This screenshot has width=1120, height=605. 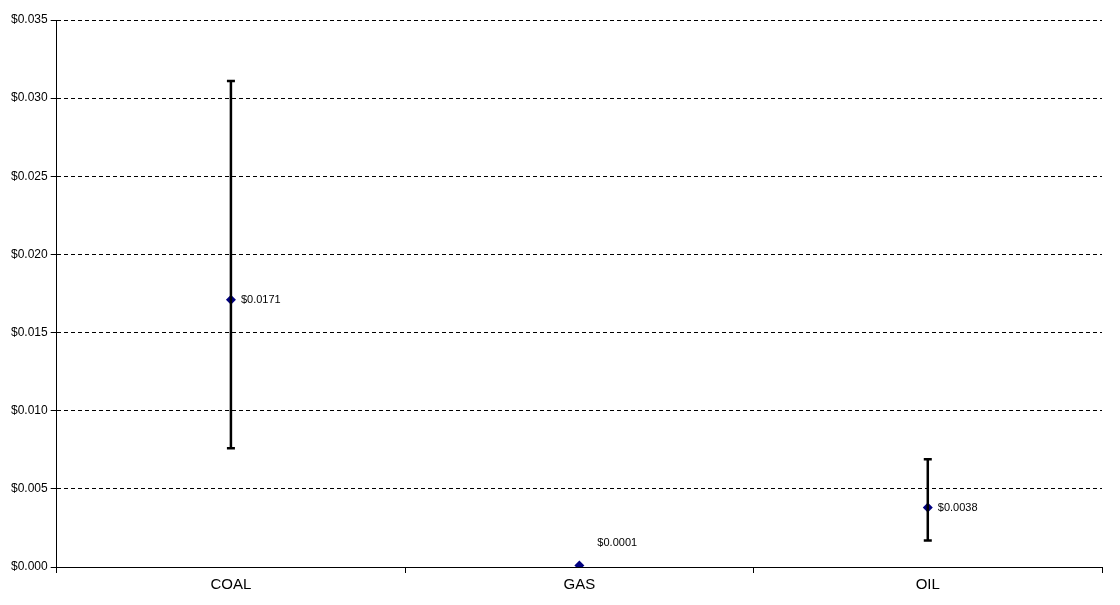 I want to click on data-label: $0.0001, so click(x=617, y=542).